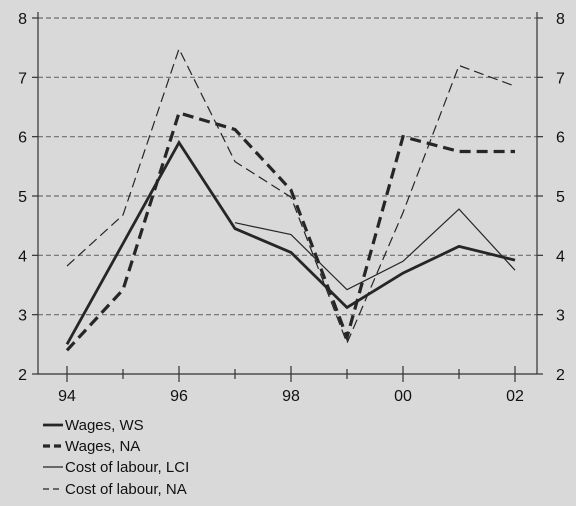 The image size is (576, 506). Describe the element at coordinates (126, 489) in the screenshot. I see `legend-label-4: Cost of labour, NA` at that location.